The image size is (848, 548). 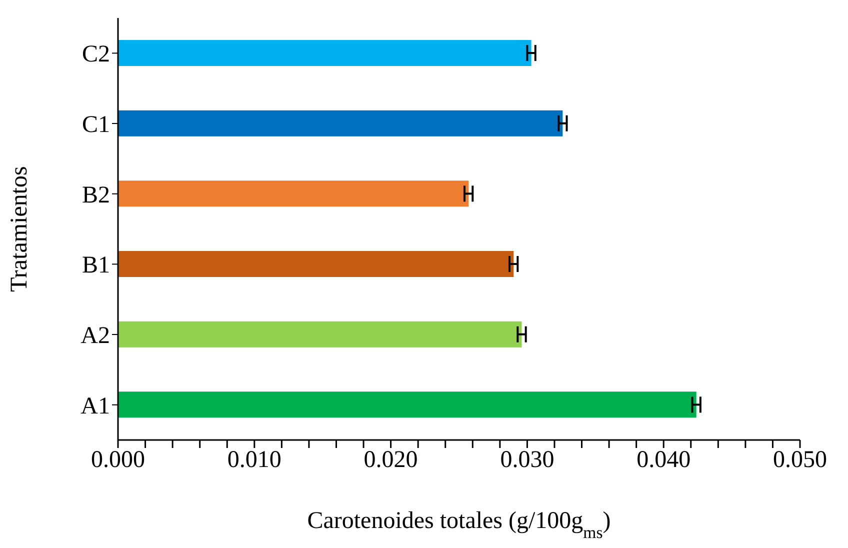 What do you see at coordinates (95, 336) in the screenshot?
I see `y-tick-label: A2` at bounding box center [95, 336].